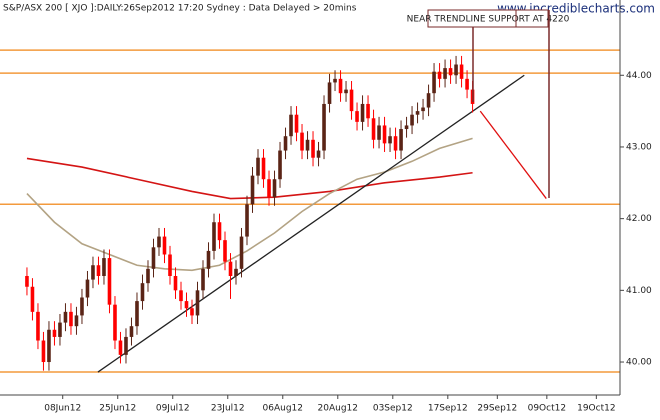 The height and width of the screenshot is (420, 660). Describe the element at coordinates (639, 76) in the screenshot. I see `y-tick-label: 44.00` at that location.